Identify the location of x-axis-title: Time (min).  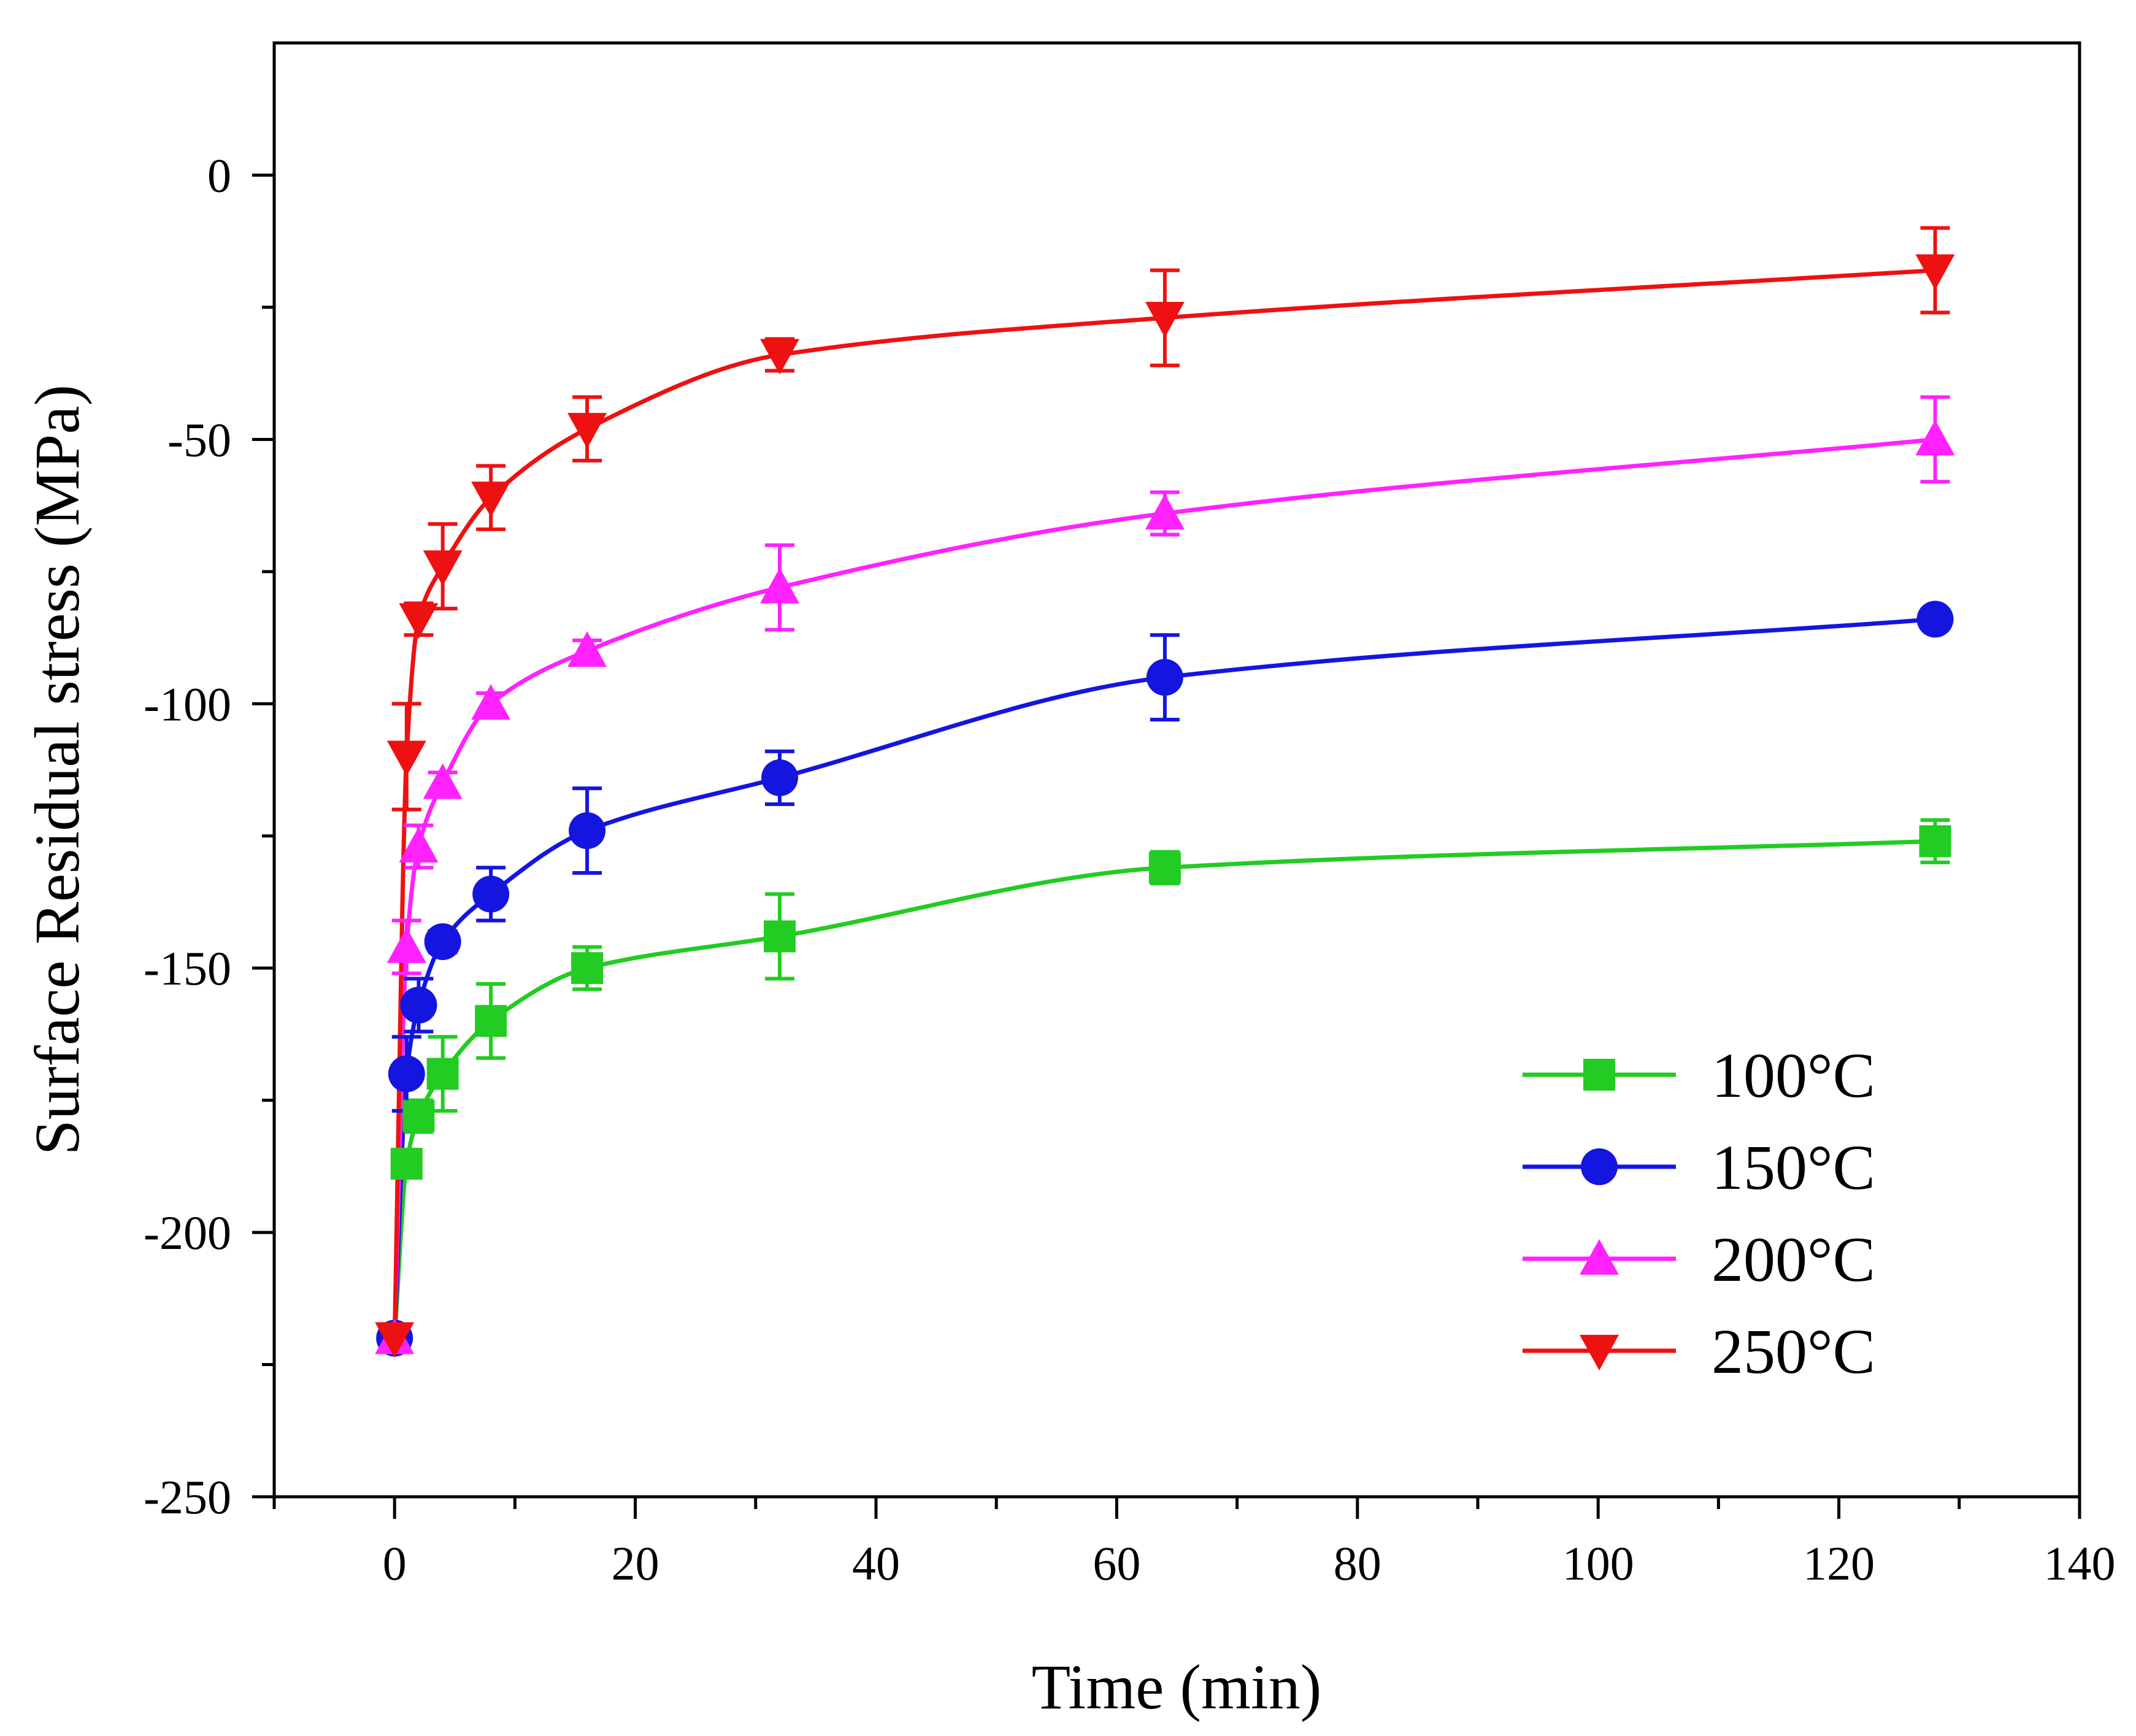
(1177, 1687).